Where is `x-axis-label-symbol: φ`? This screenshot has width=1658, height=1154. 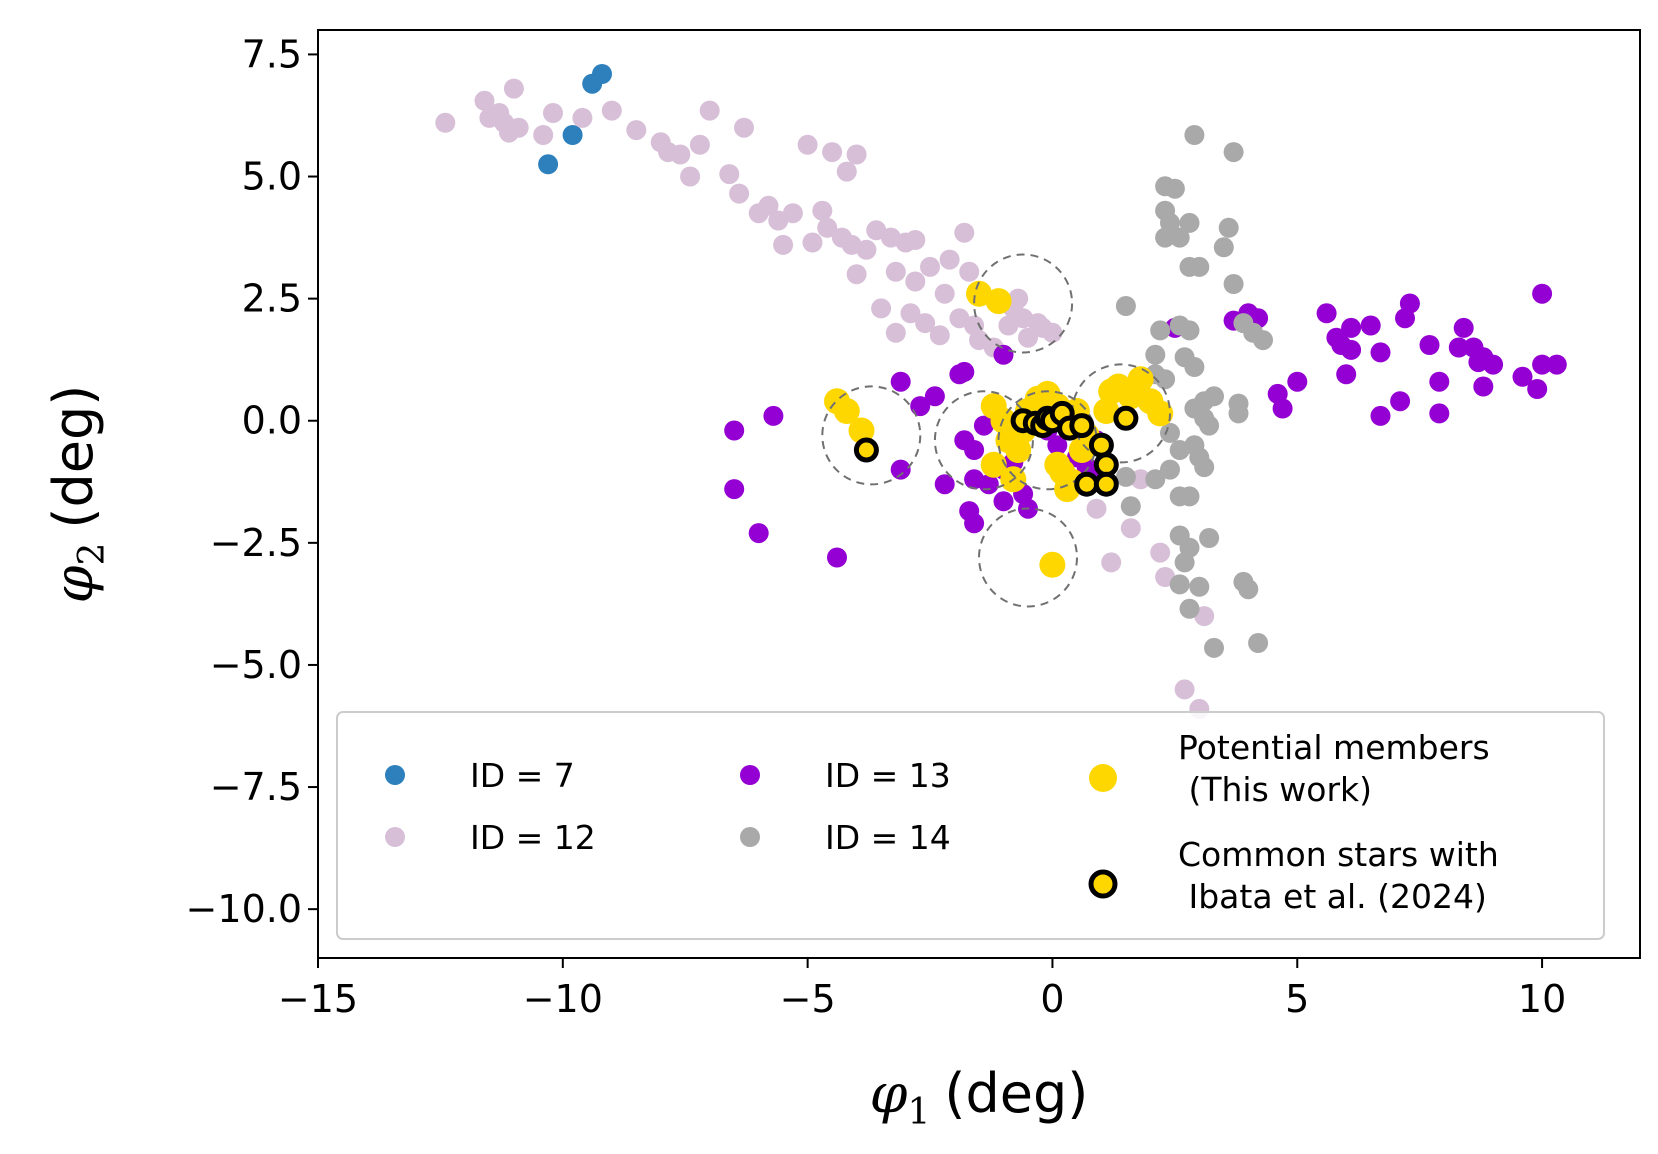 x-axis-label-symbol: φ is located at coordinates (889, 1093).